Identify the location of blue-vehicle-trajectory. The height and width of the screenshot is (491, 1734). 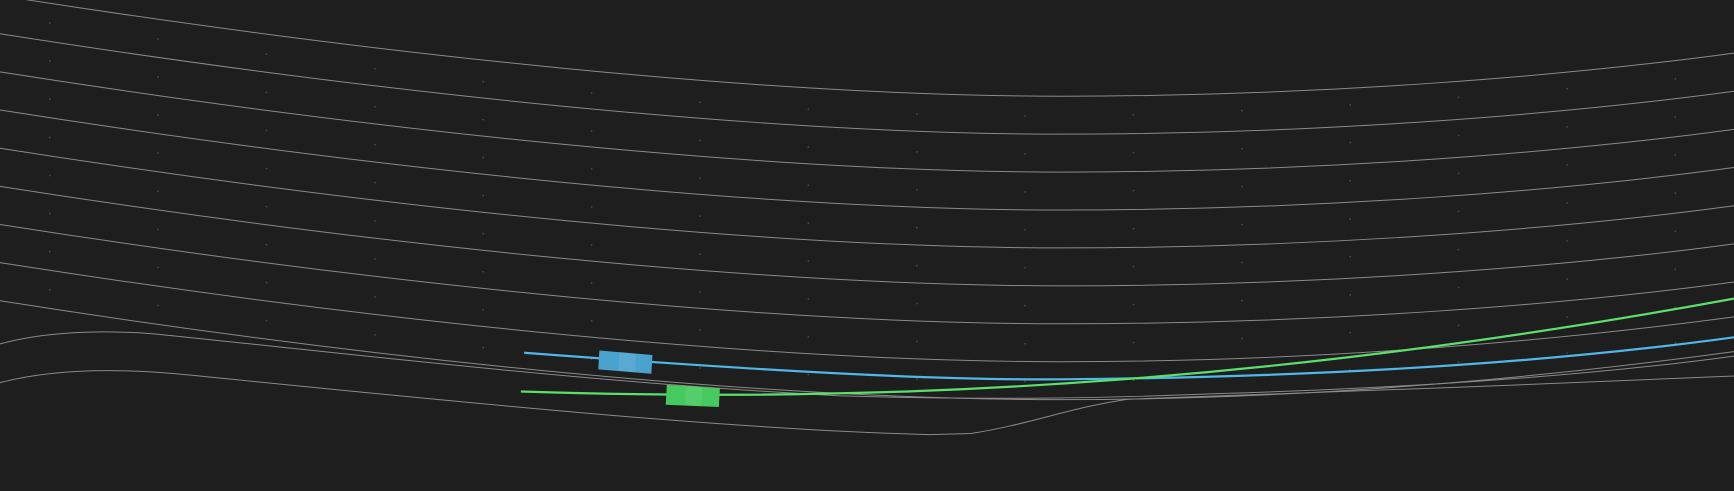
(1129, 358).